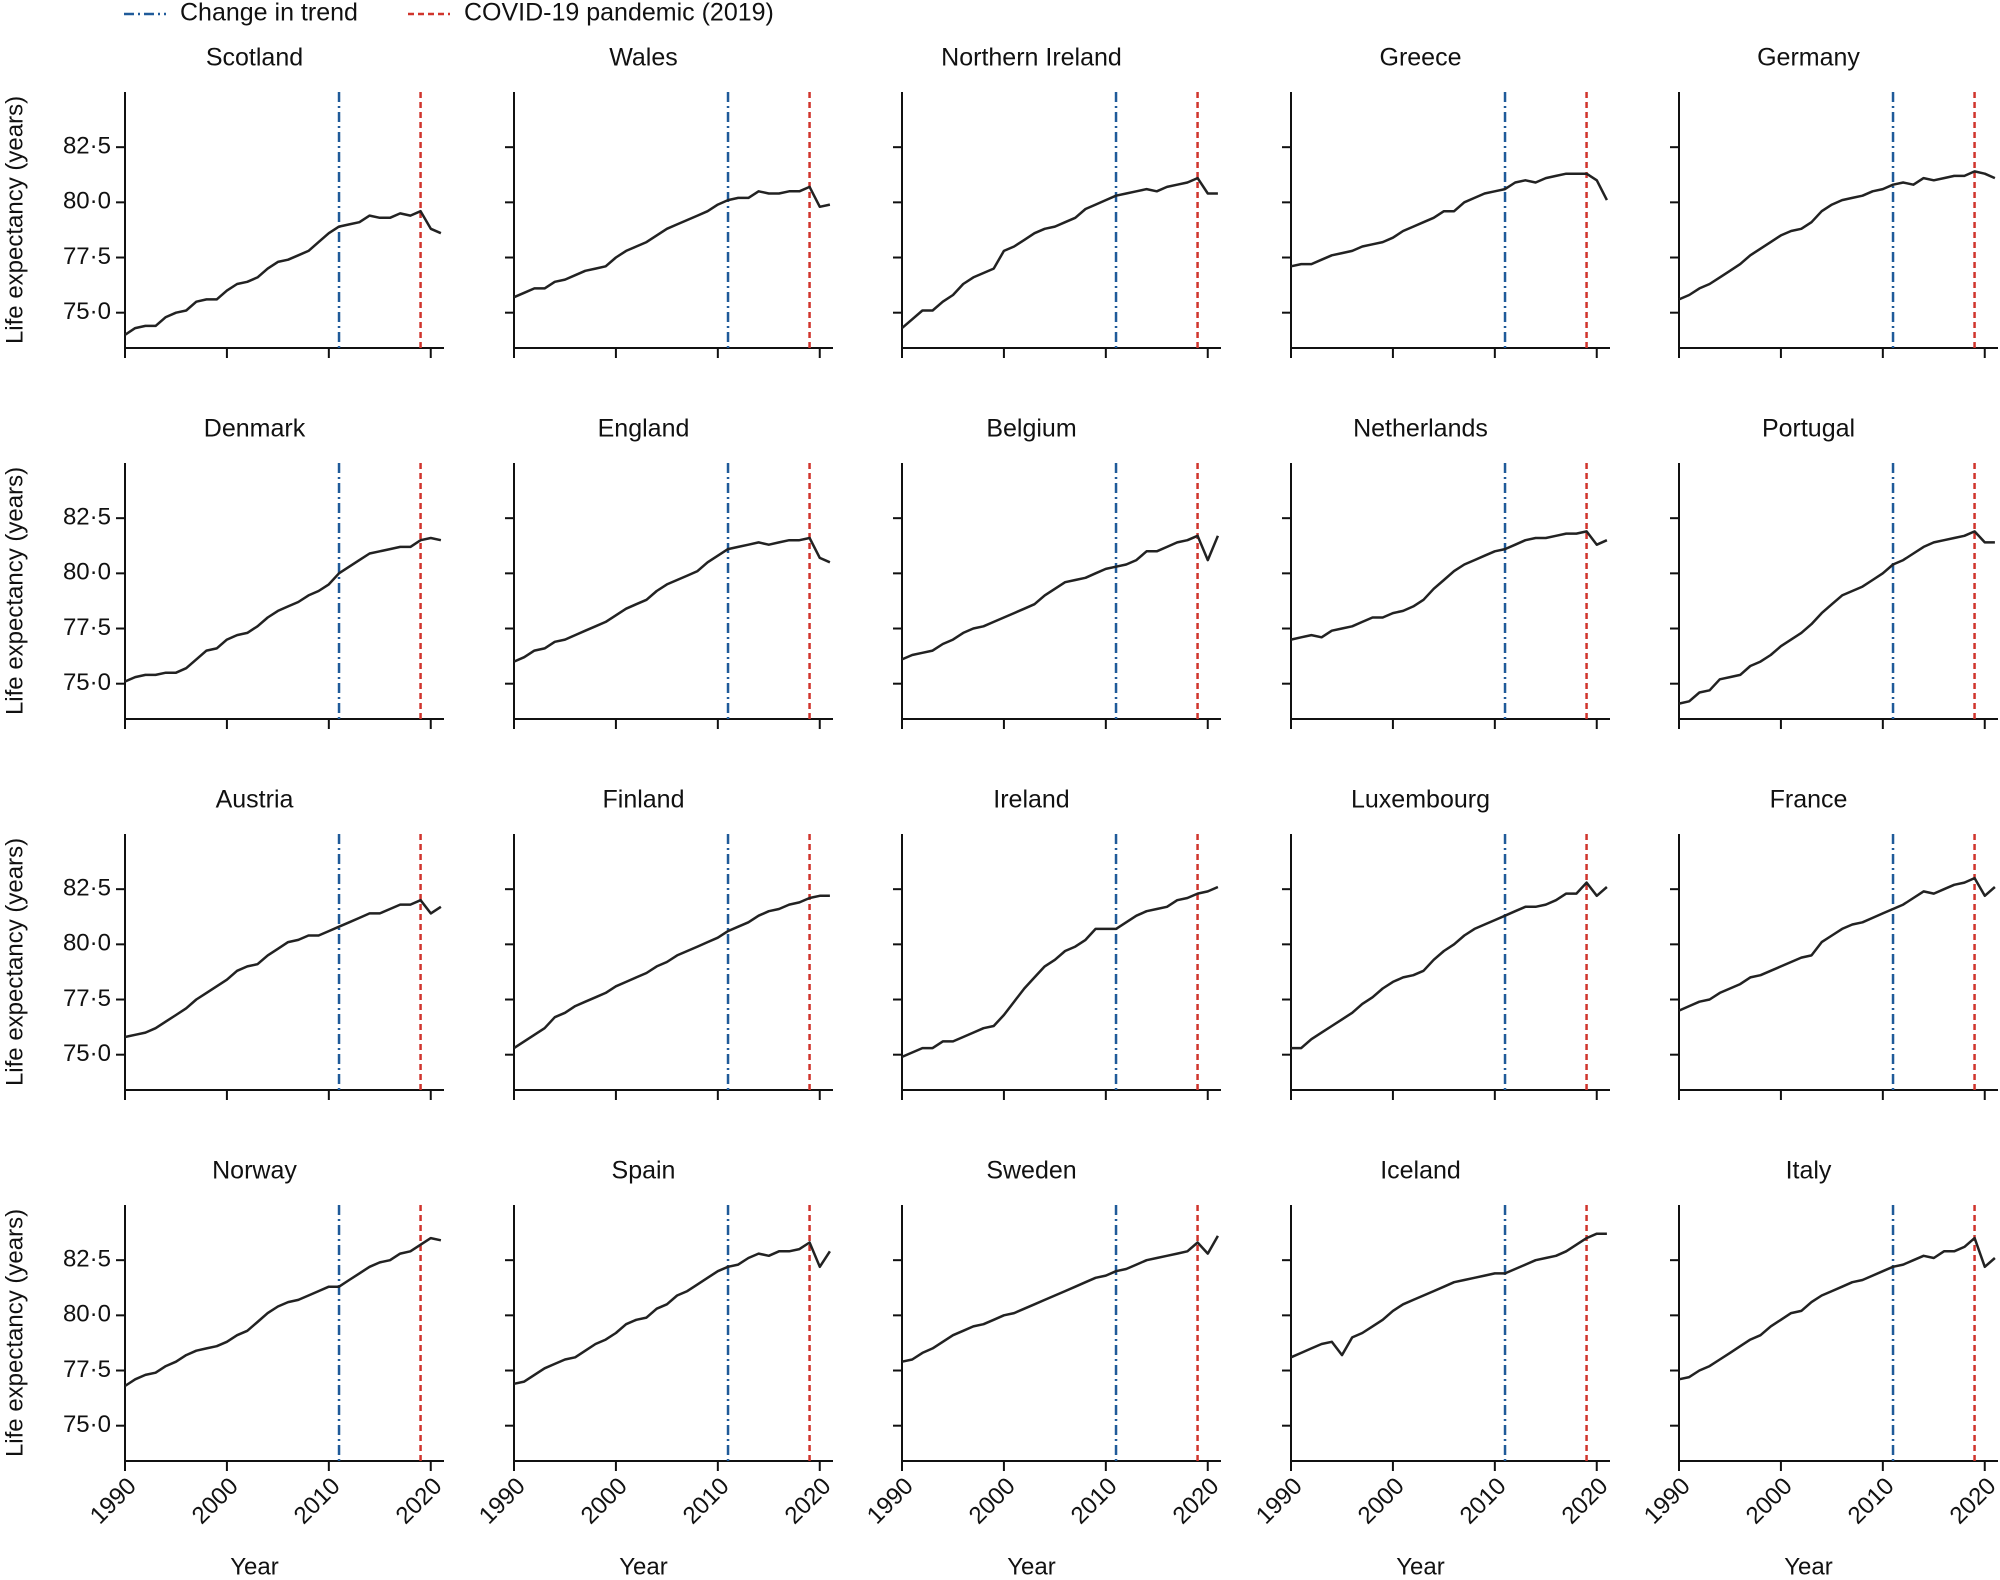 Image resolution: width=2000 pixels, height=1580 pixels. What do you see at coordinates (1808, 429) in the screenshot?
I see `panel-title: Portugal` at bounding box center [1808, 429].